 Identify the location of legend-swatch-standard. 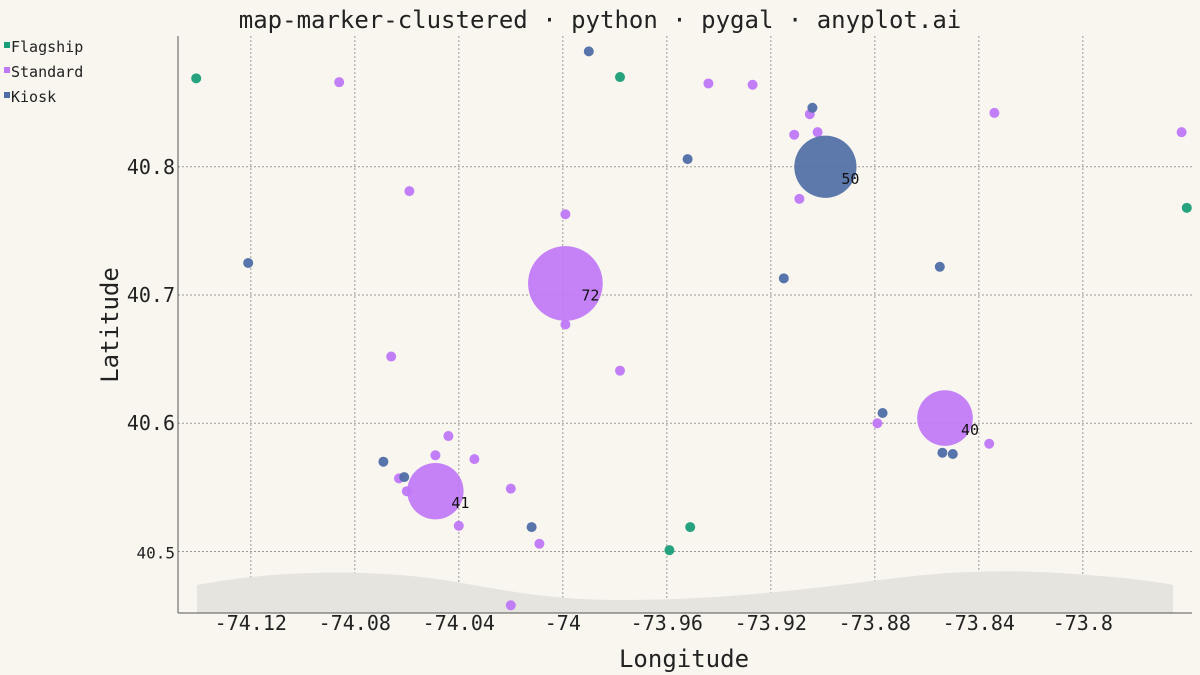
(7, 70).